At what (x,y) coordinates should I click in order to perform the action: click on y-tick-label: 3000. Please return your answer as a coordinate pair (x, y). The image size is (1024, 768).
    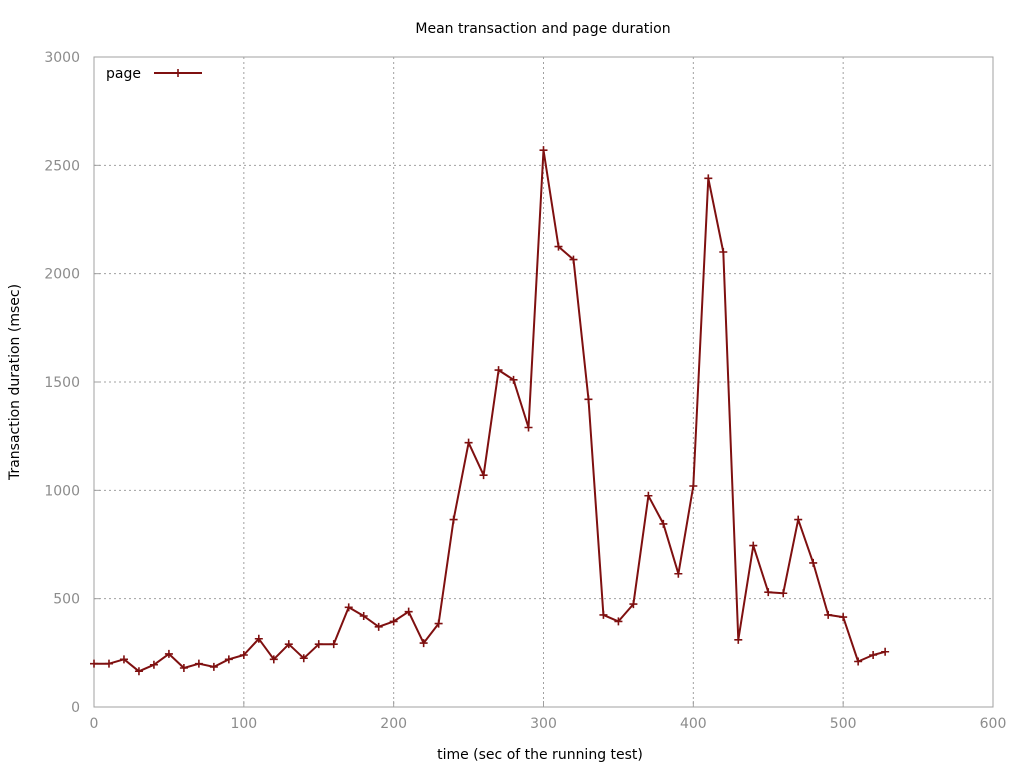
    Looking at the image, I should click on (62, 58).